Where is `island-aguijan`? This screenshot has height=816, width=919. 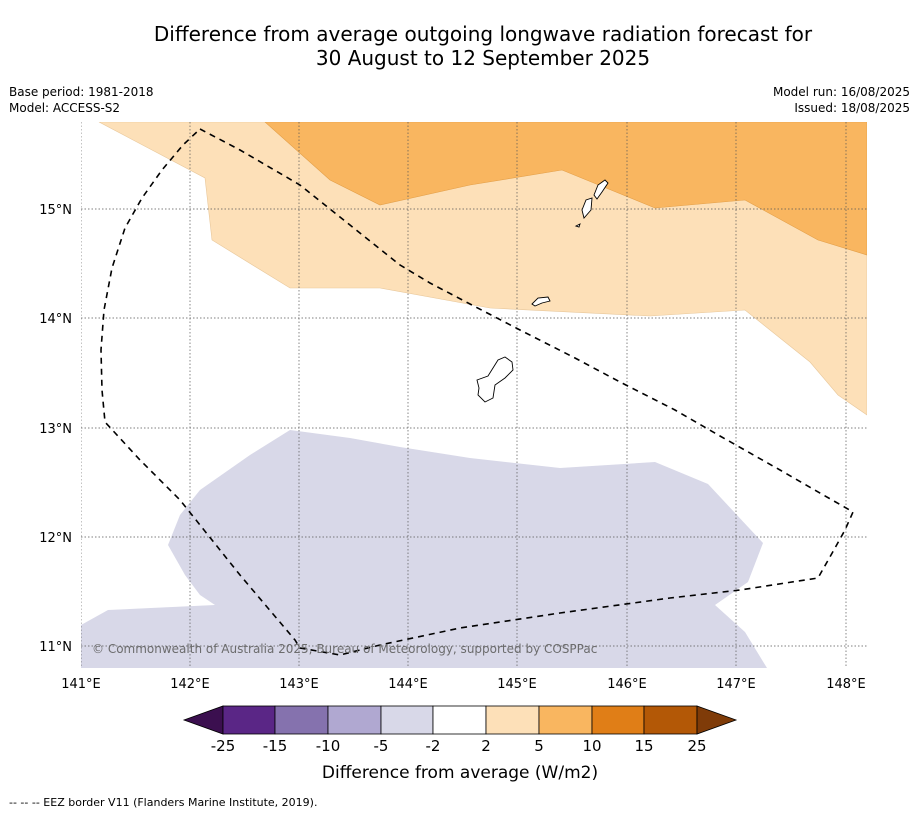 island-aguijan is located at coordinates (577, 225).